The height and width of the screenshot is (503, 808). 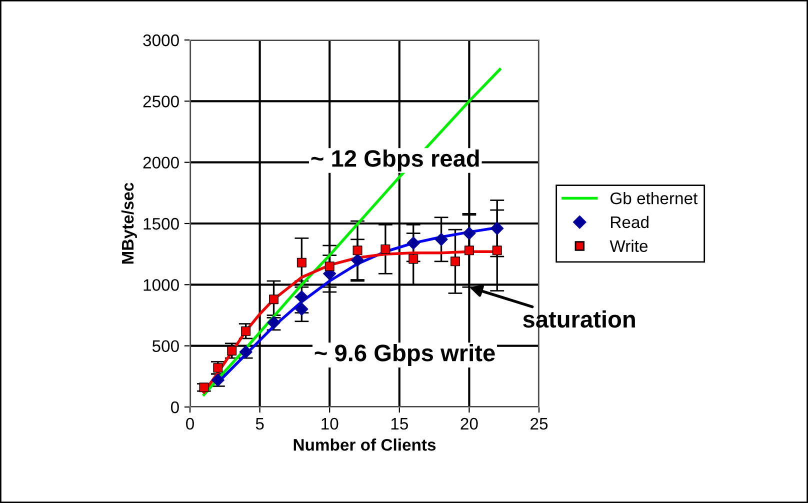 I want to click on legend-label: Read, so click(x=629, y=222).